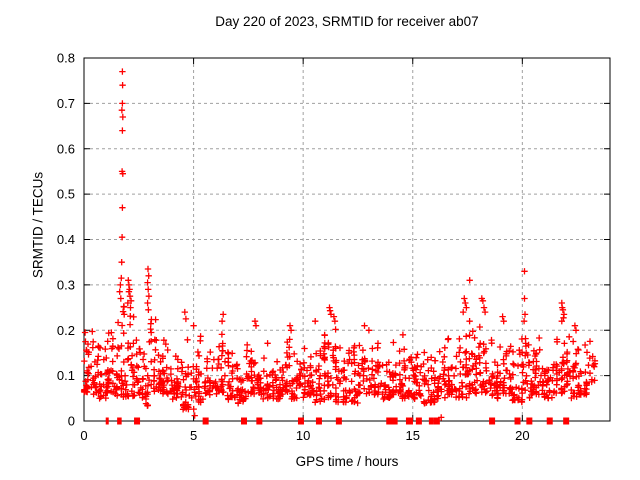 The height and width of the screenshot is (480, 640). I want to click on x-axis-label: GPS time / hours, so click(347, 461).